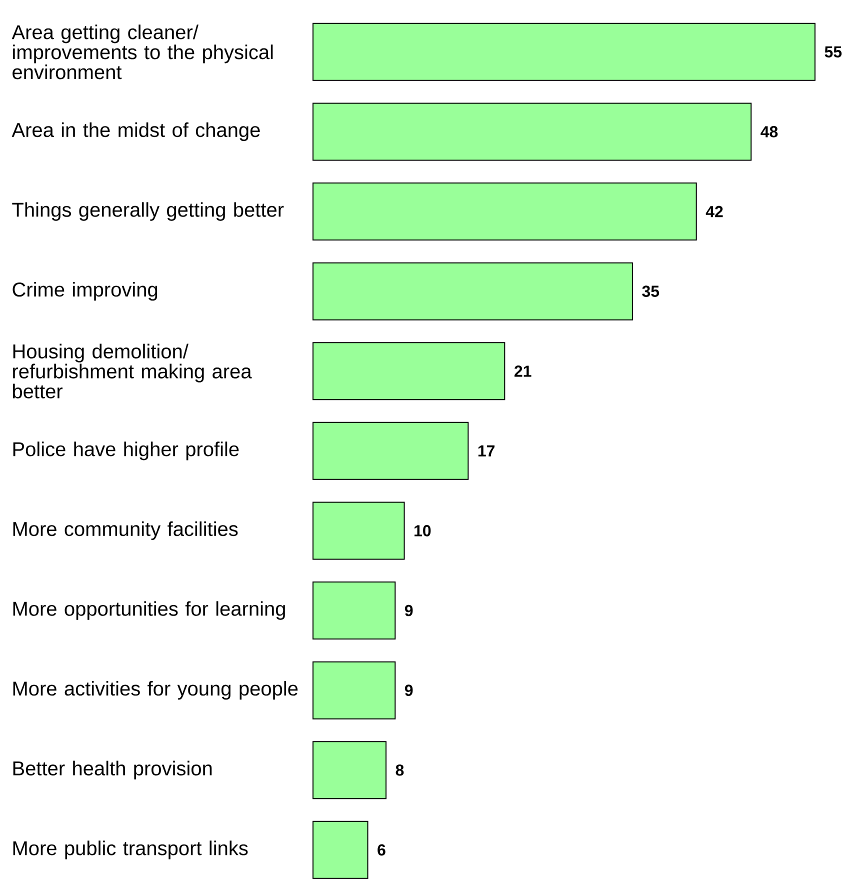 The height and width of the screenshot is (880, 847). What do you see at coordinates (651, 291) in the screenshot?
I see `data-label: 35` at bounding box center [651, 291].